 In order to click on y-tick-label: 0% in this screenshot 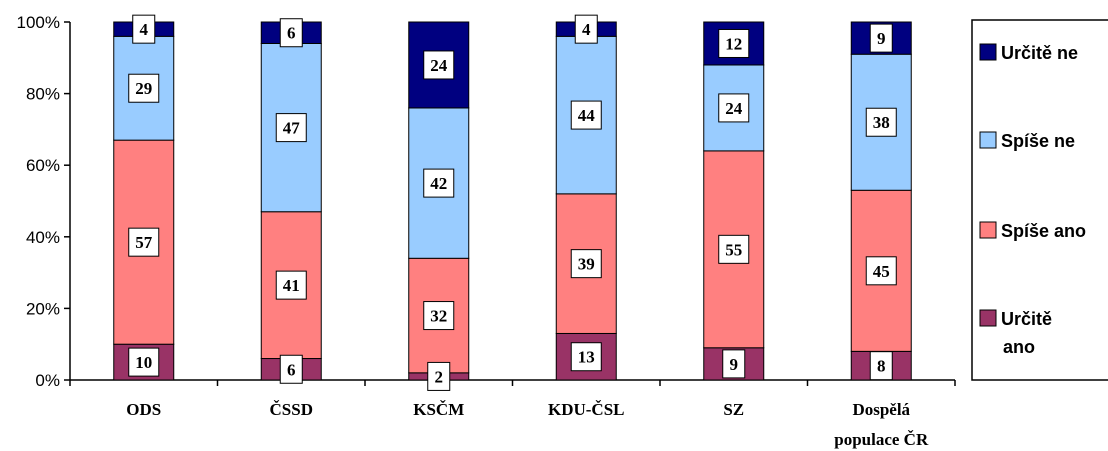, I will do `click(47, 380)`.